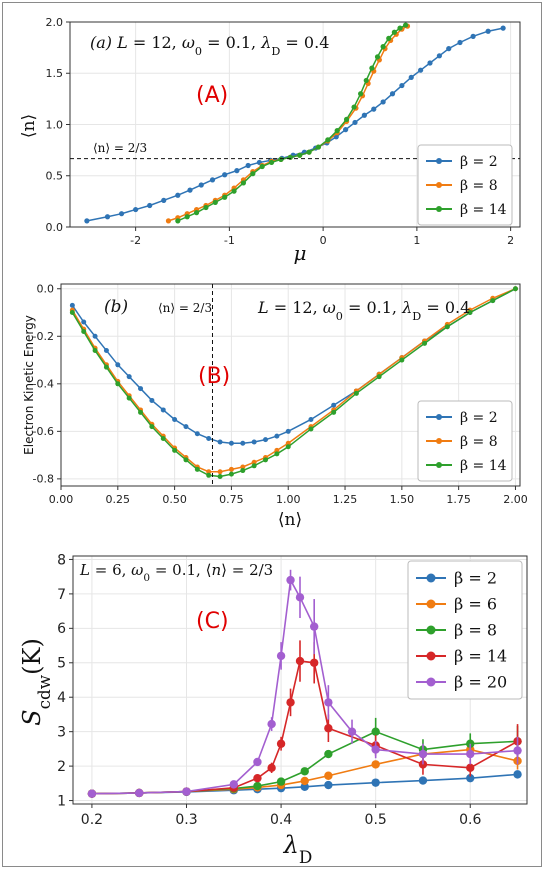 The height and width of the screenshot is (871, 546). I want to click on y-tick-label: 1.0, so click(55, 124).